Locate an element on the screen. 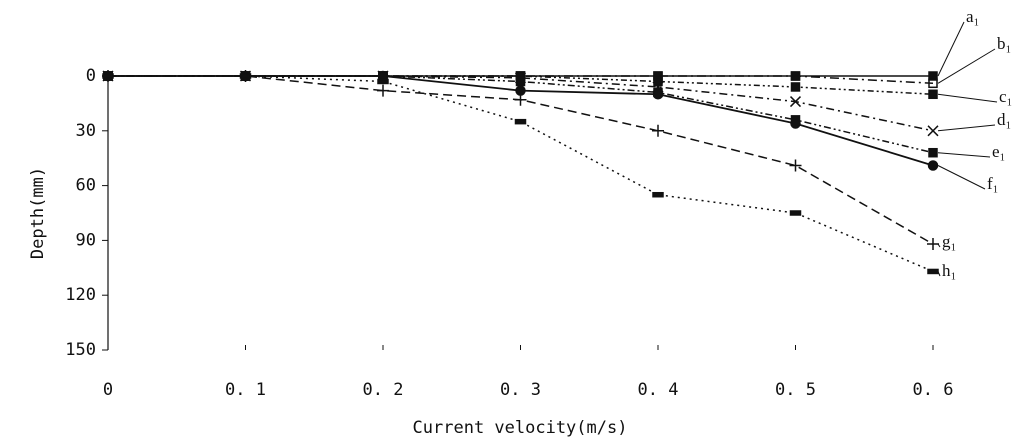  series-label: b₁ is located at coordinates (1004, 43).